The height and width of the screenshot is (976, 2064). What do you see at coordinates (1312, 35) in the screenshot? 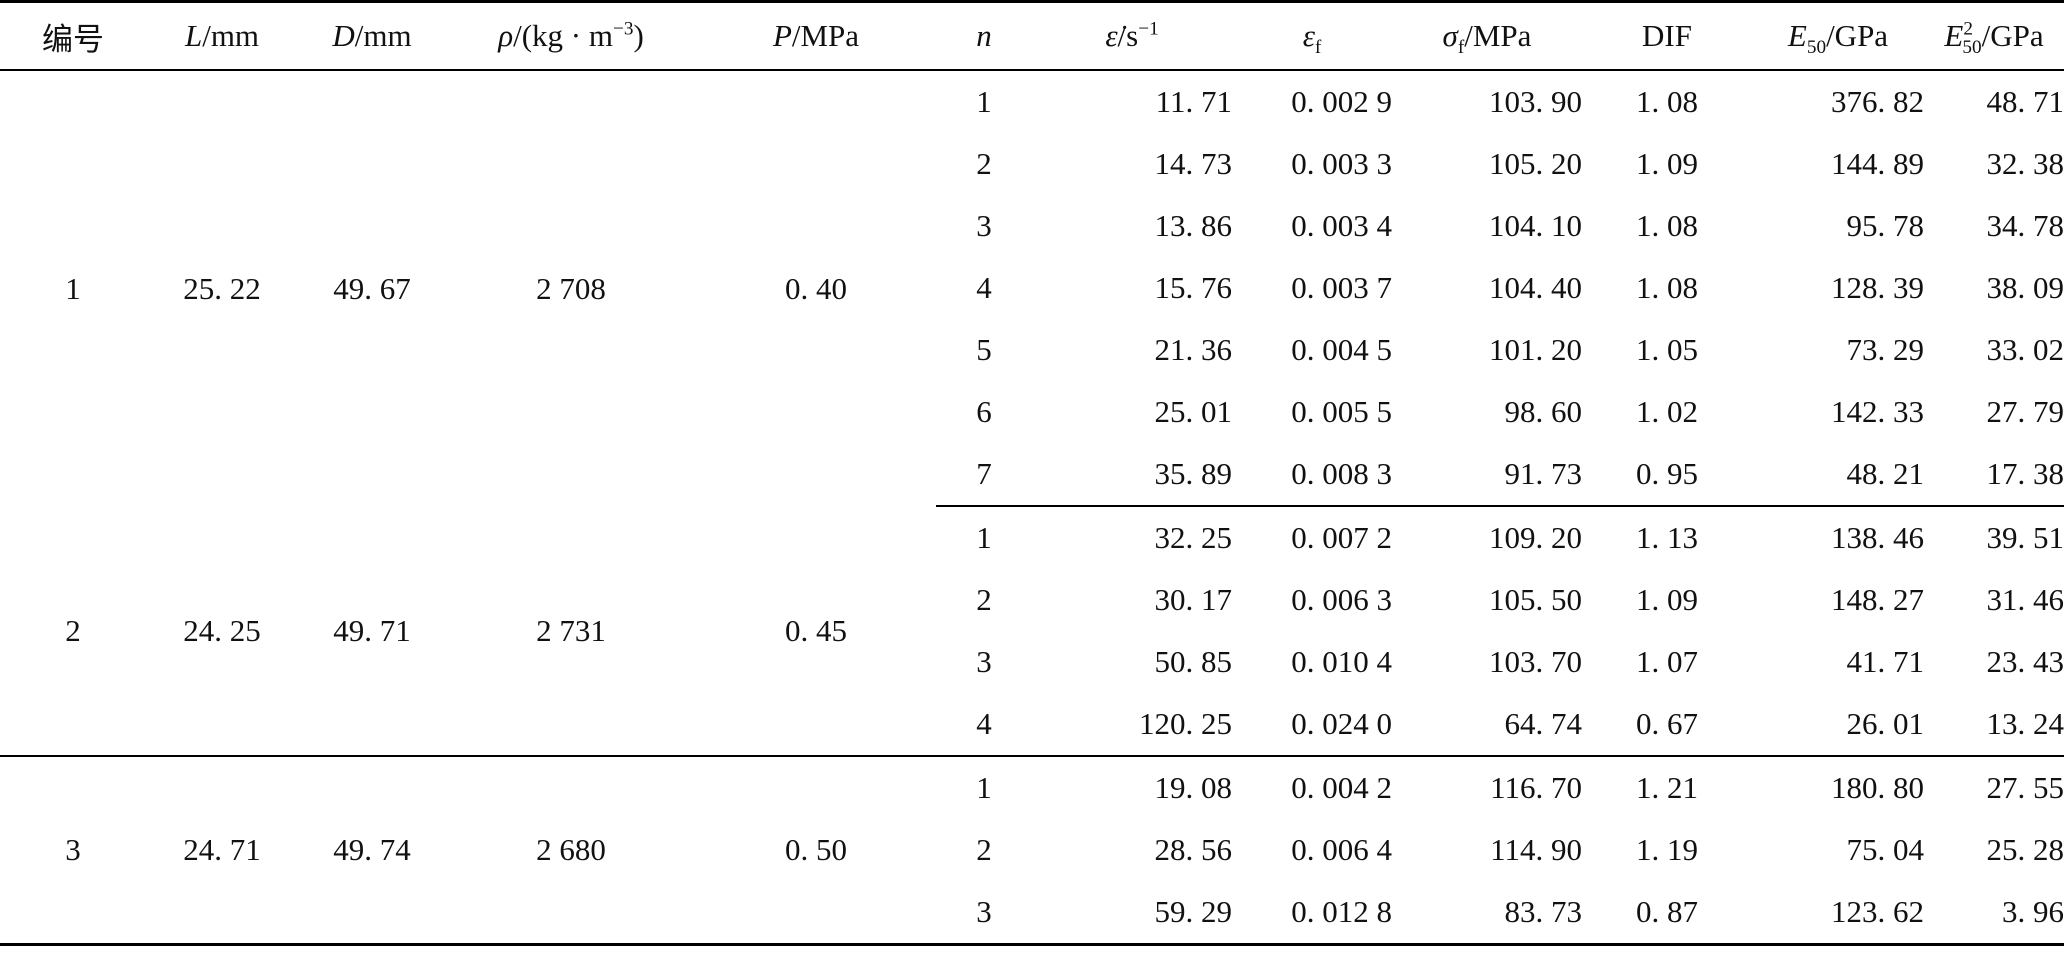
I see `header-peak-strain: εf` at bounding box center [1312, 35].